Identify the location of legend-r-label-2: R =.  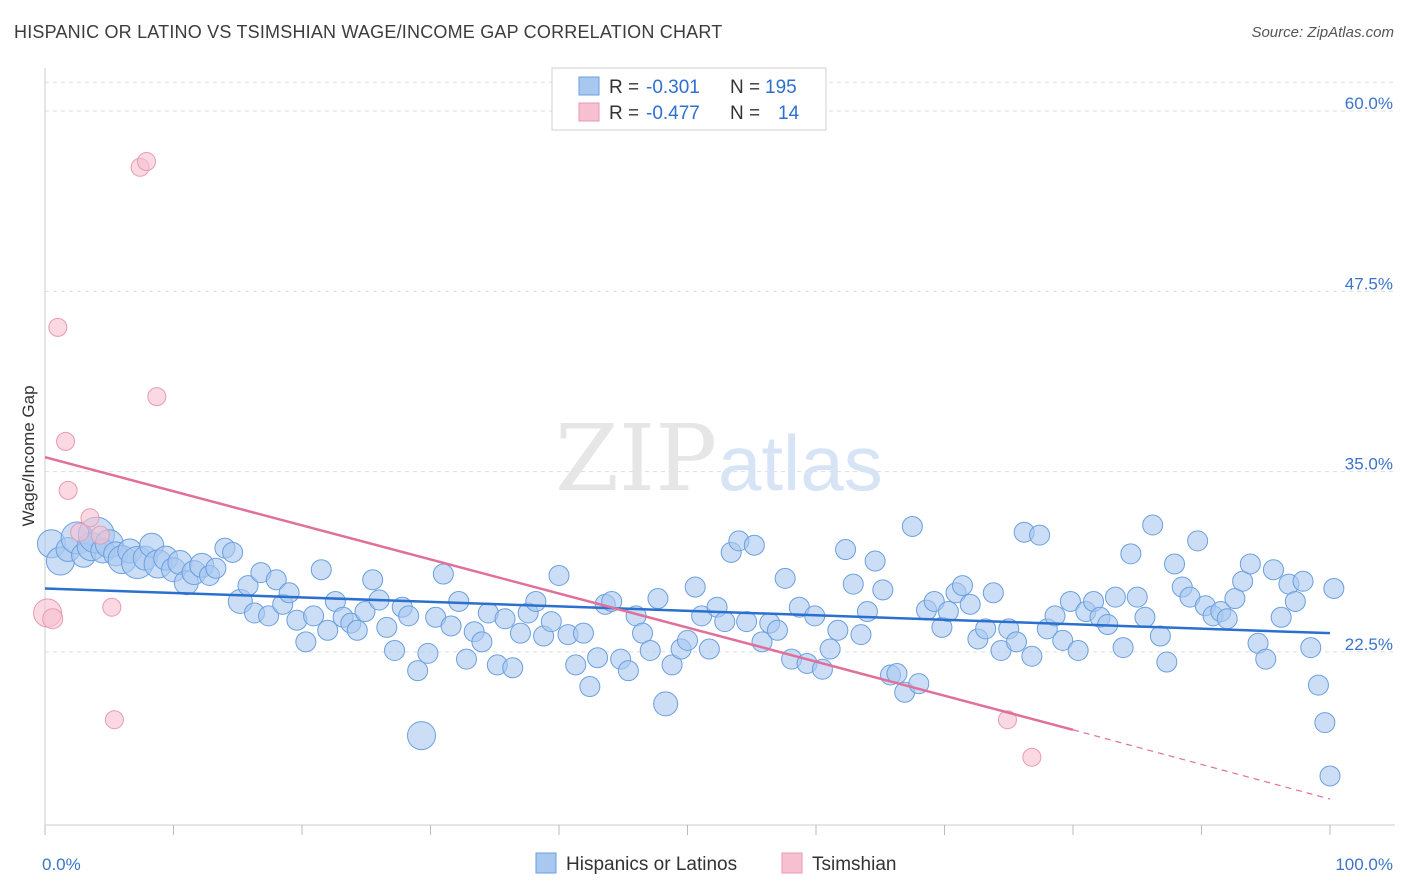
(624, 113).